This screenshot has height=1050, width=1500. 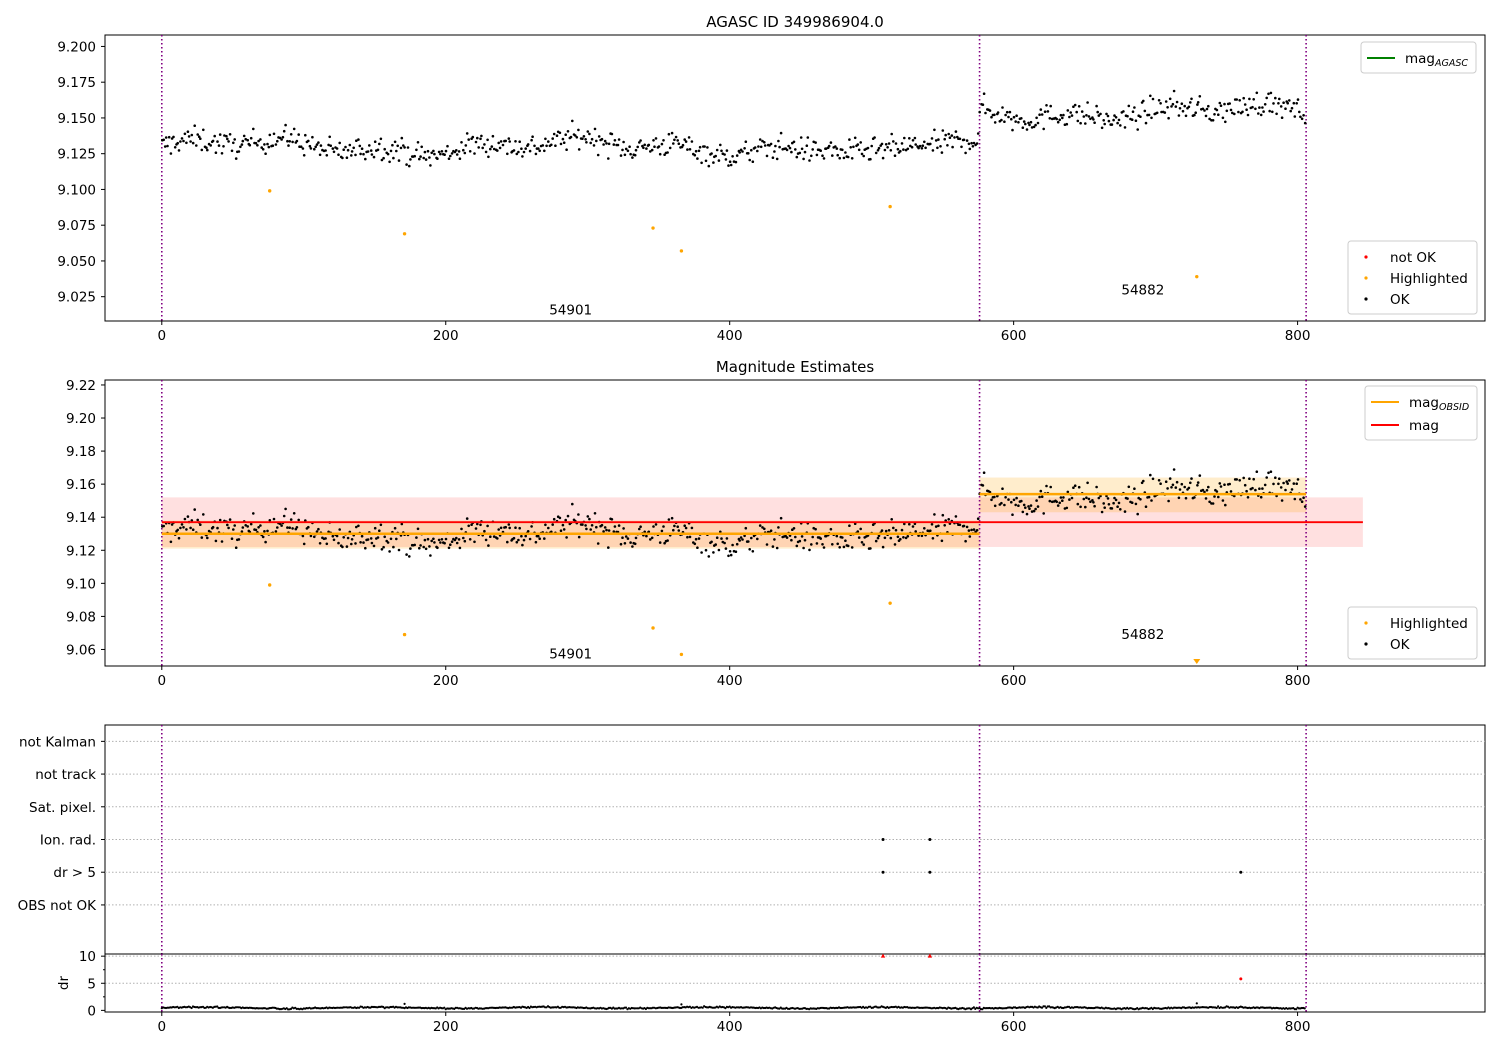 I want to click on y-tick-label: 9.08, so click(x=81, y=617).